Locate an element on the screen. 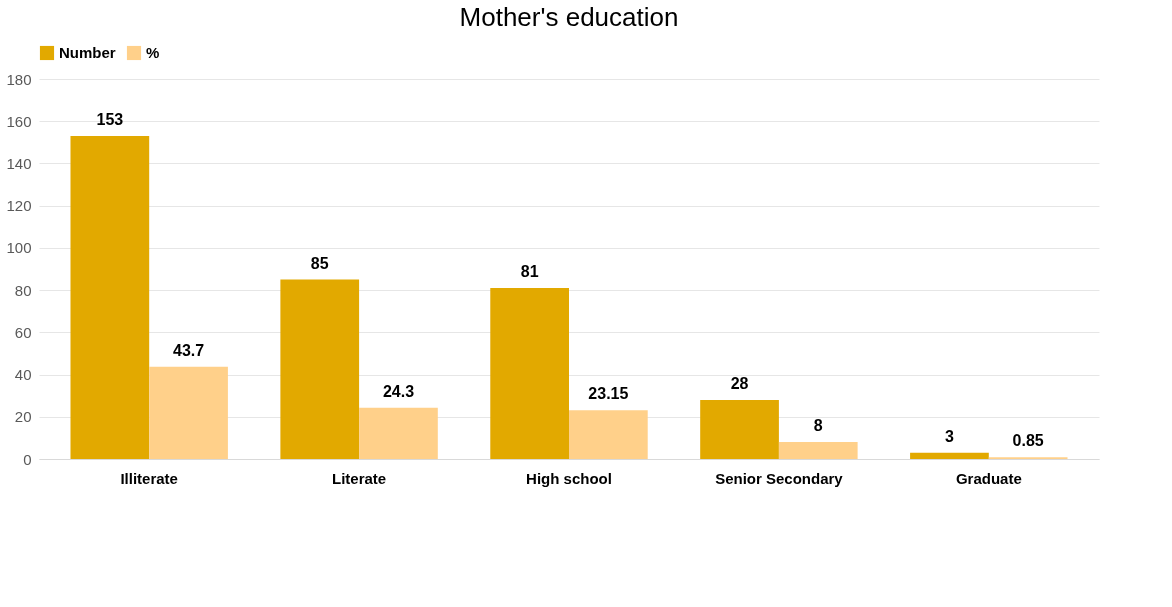 The height and width of the screenshot is (607, 1172). x-tick-label: Literate is located at coordinates (359, 478).